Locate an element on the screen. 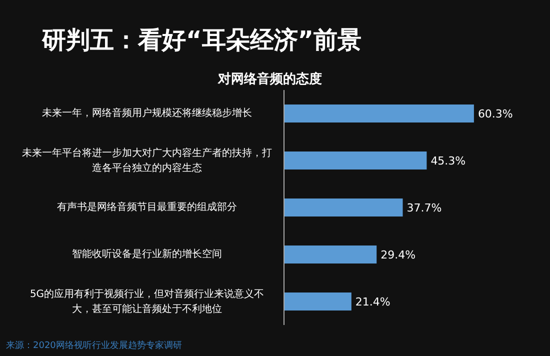 The width and height of the screenshot is (550, 356). title: 研判五：看好“耳朵经济”前景 is located at coordinates (202, 40).